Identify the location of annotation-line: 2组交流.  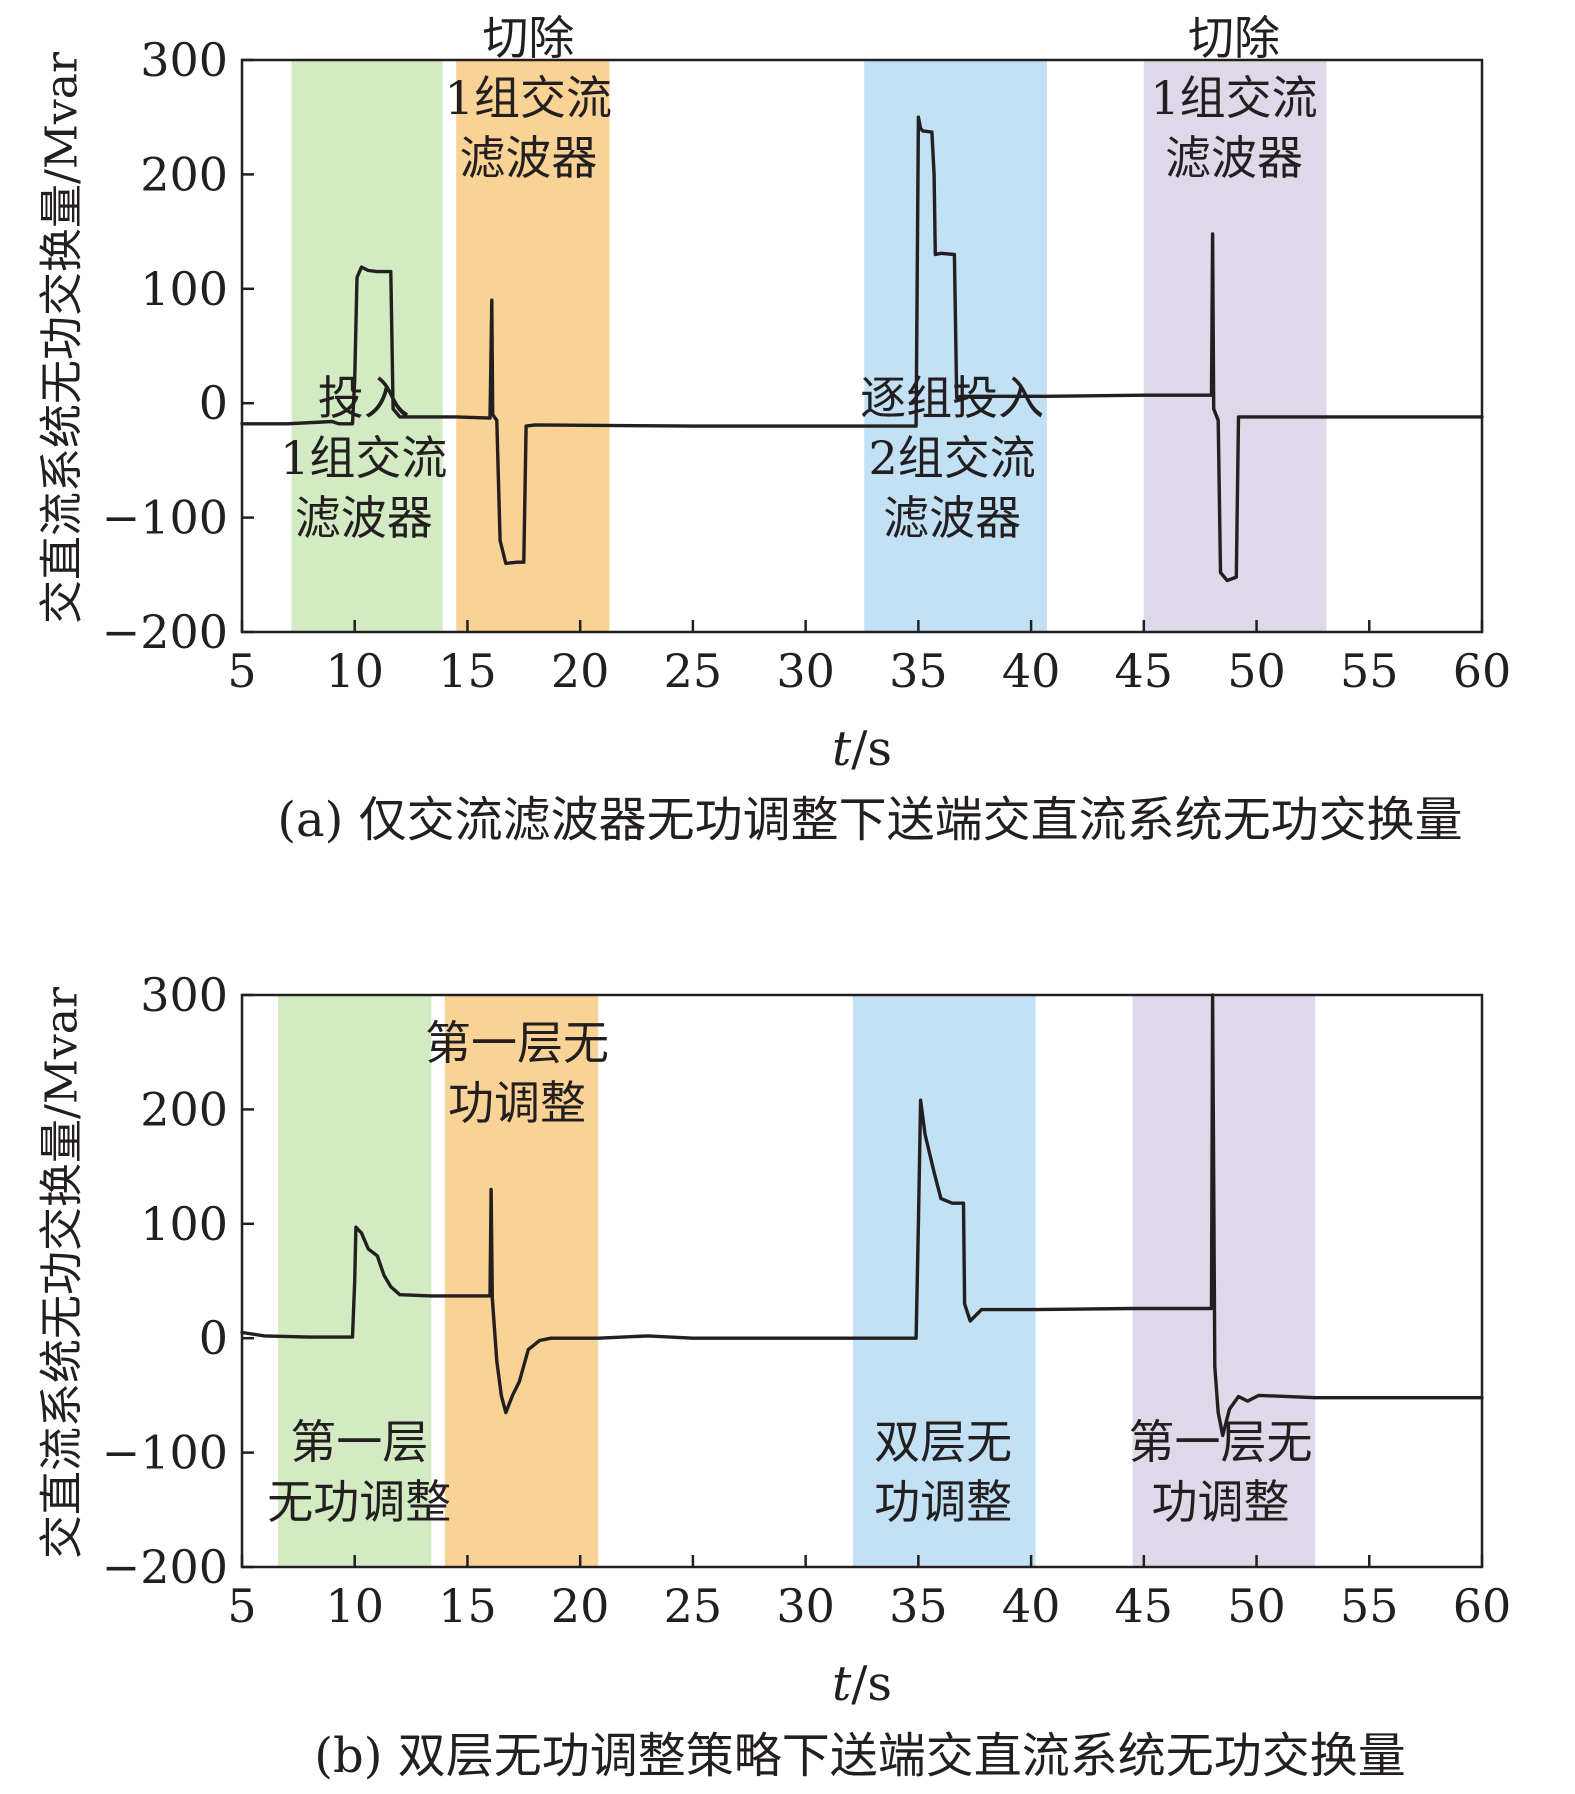
(952, 458).